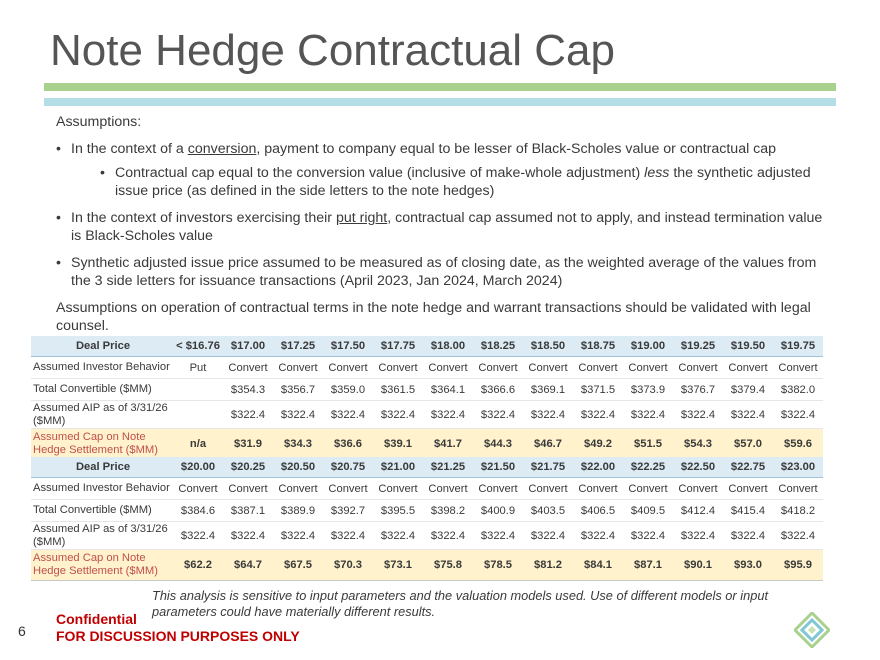  What do you see at coordinates (332, 50) in the screenshot?
I see `page-title: Note Hedge Contractual Cap` at bounding box center [332, 50].